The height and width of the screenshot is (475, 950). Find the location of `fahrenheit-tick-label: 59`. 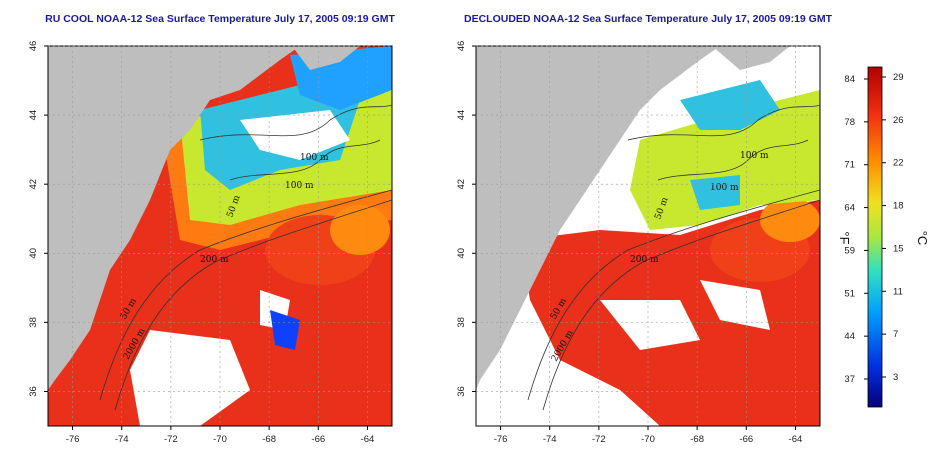

fahrenheit-tick-label: 59 is located at coordinates (849, 250).